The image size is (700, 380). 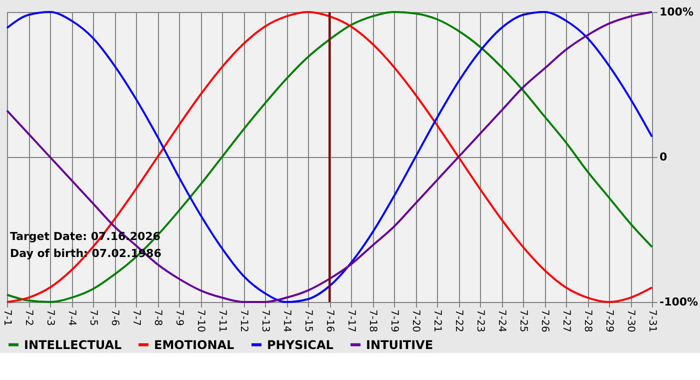 What do you see at coordinates (400, 345) in the screenshot?
I see `legend-label: INTUITIVE` at bounding box center [400, 345].